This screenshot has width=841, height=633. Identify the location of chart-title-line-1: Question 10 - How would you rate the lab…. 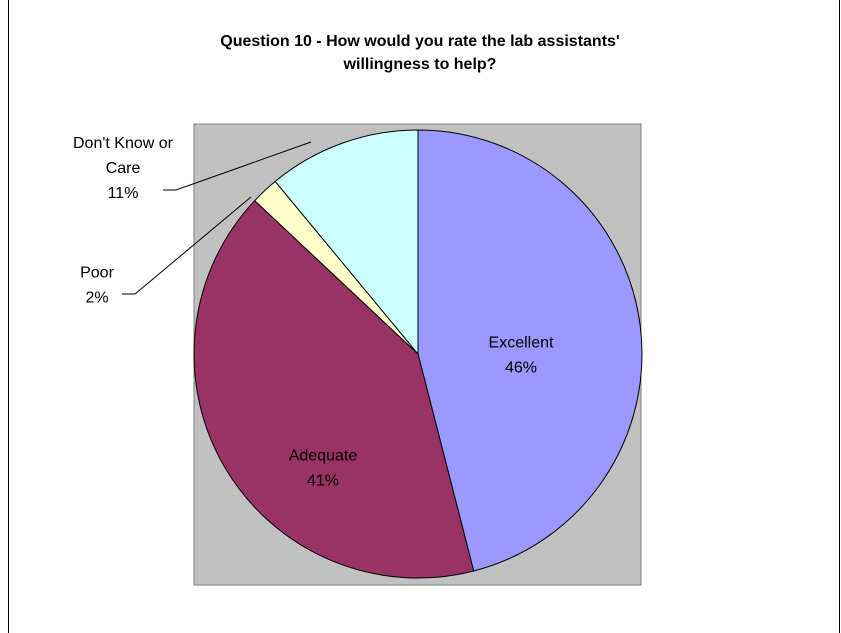
(420, 41).